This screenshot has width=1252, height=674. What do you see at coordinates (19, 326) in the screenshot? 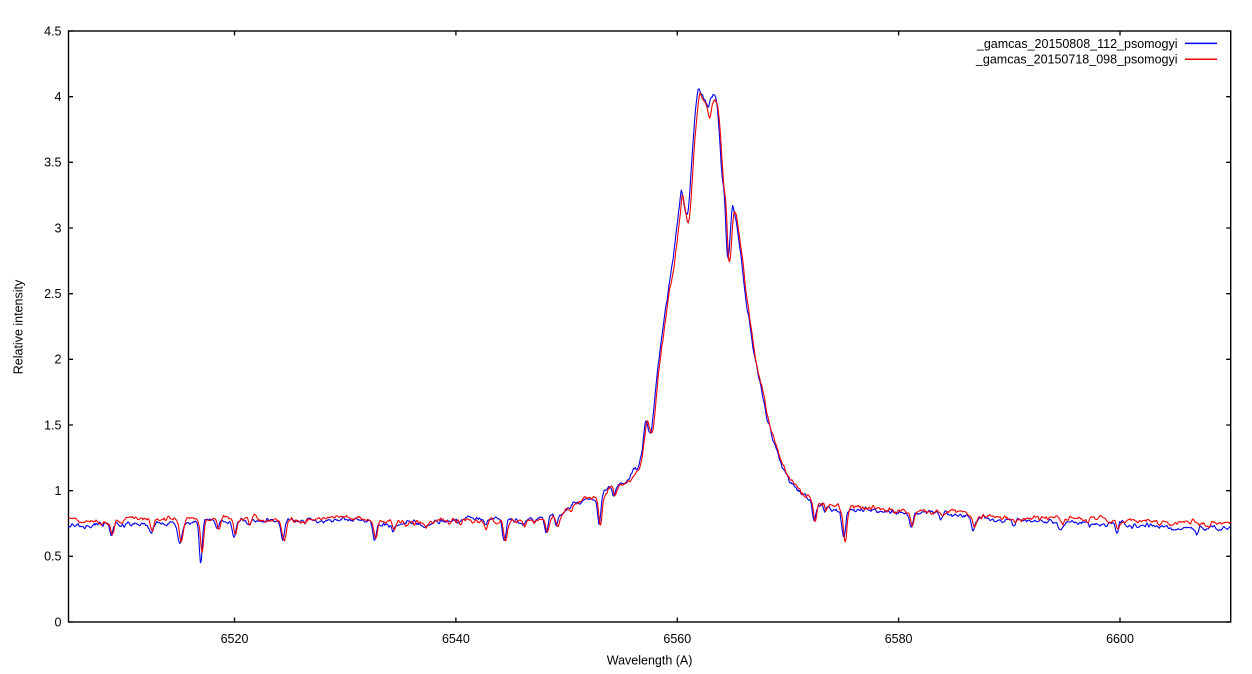
I see `svg-text: Relative intensity` at bounding box center [19, 326].